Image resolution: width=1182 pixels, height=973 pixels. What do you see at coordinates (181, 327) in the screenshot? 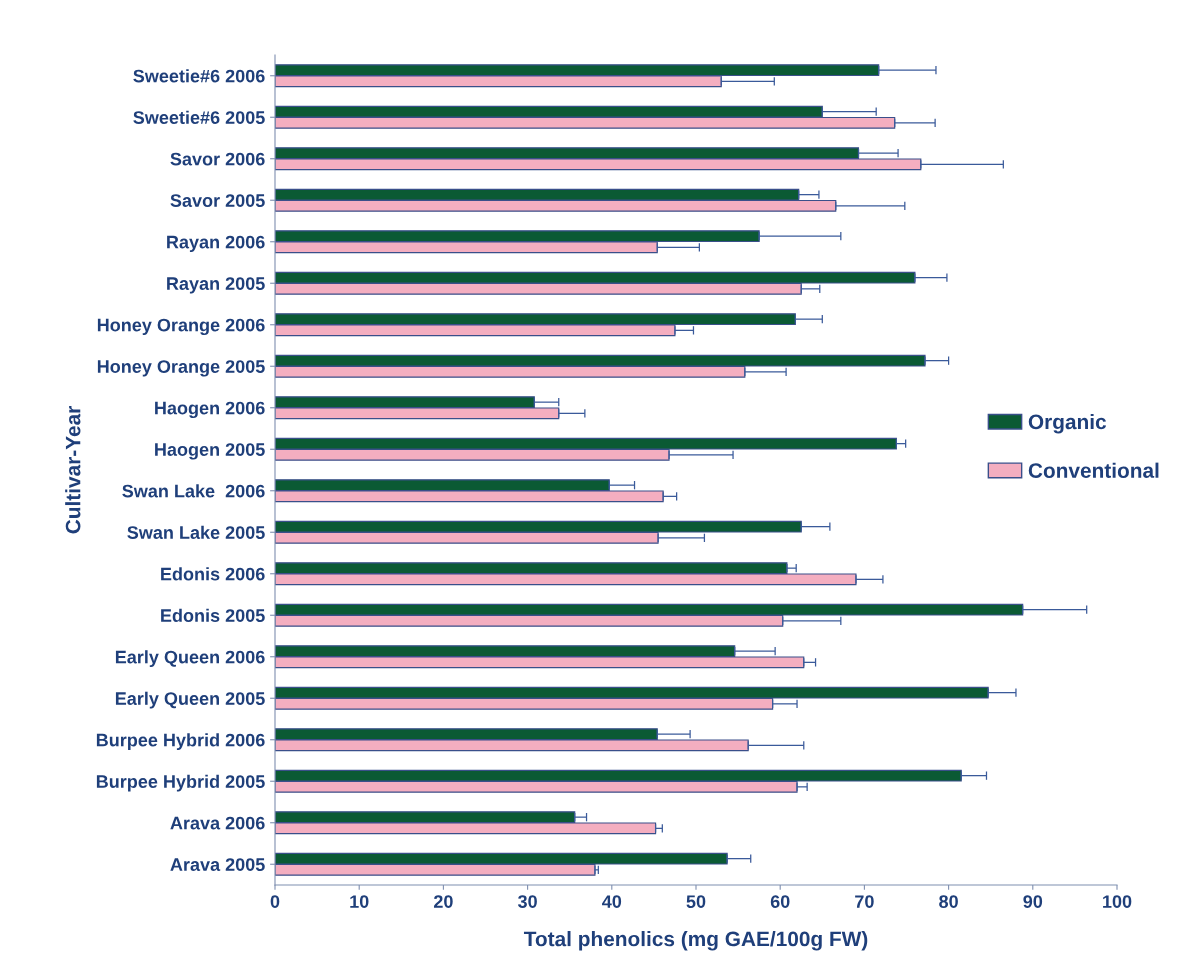
I see `y-tick-label: Honey Orange 2006` at bounding box center [181, 327].